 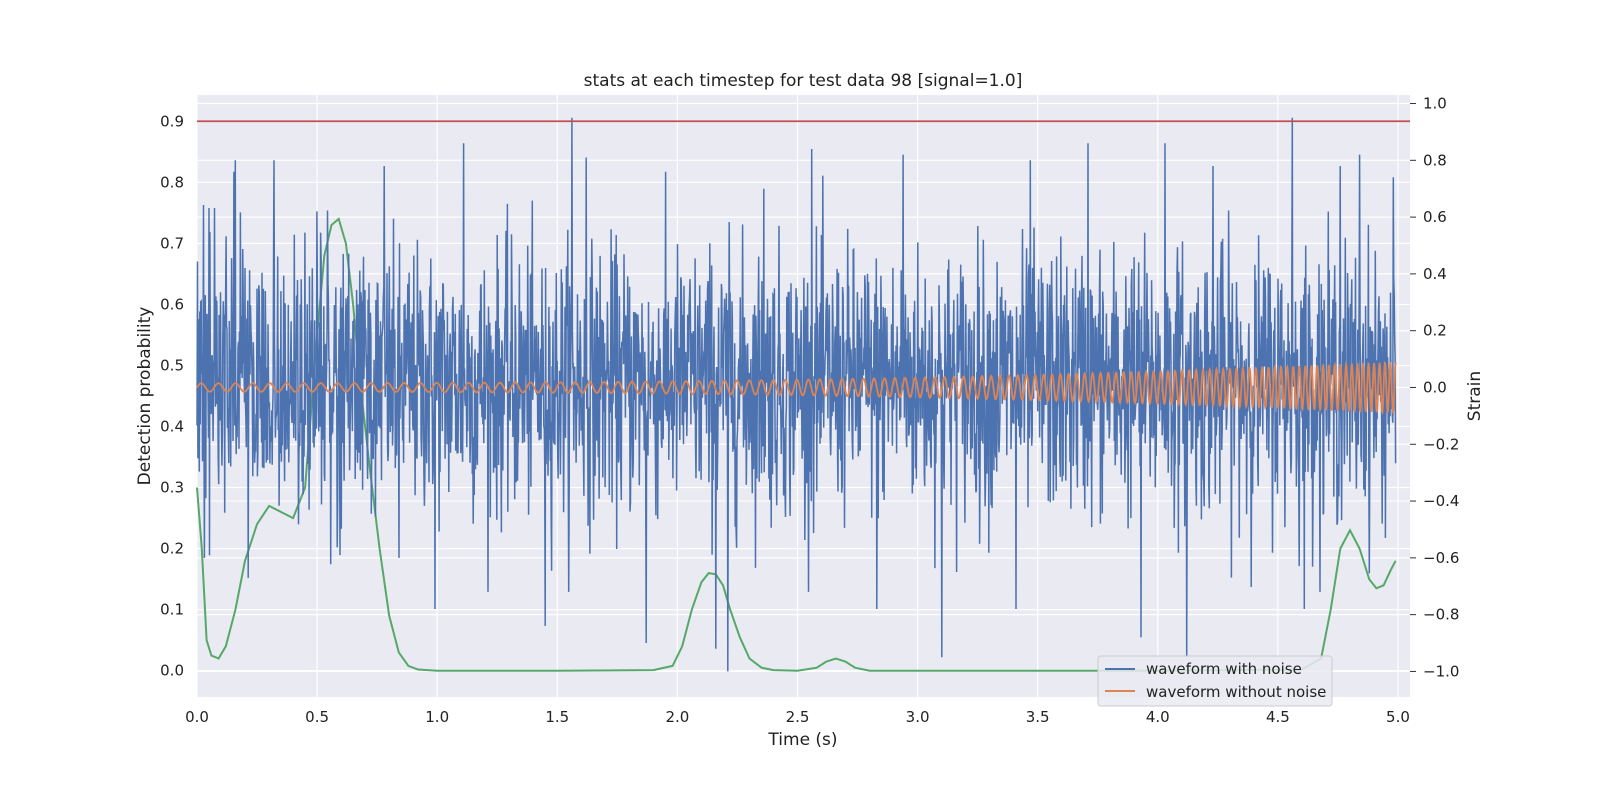 What do you see at coordinates (1435, 104) in the screenshot?
I see `y-right-tick-label: 1.0` at bounding box center [1435, 104].